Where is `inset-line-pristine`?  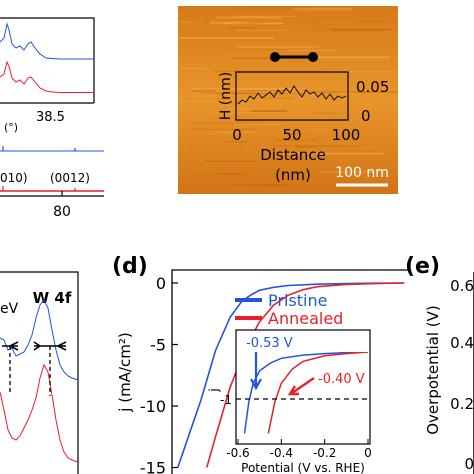
inset-line-pristine is located at coordinates (306, 393).